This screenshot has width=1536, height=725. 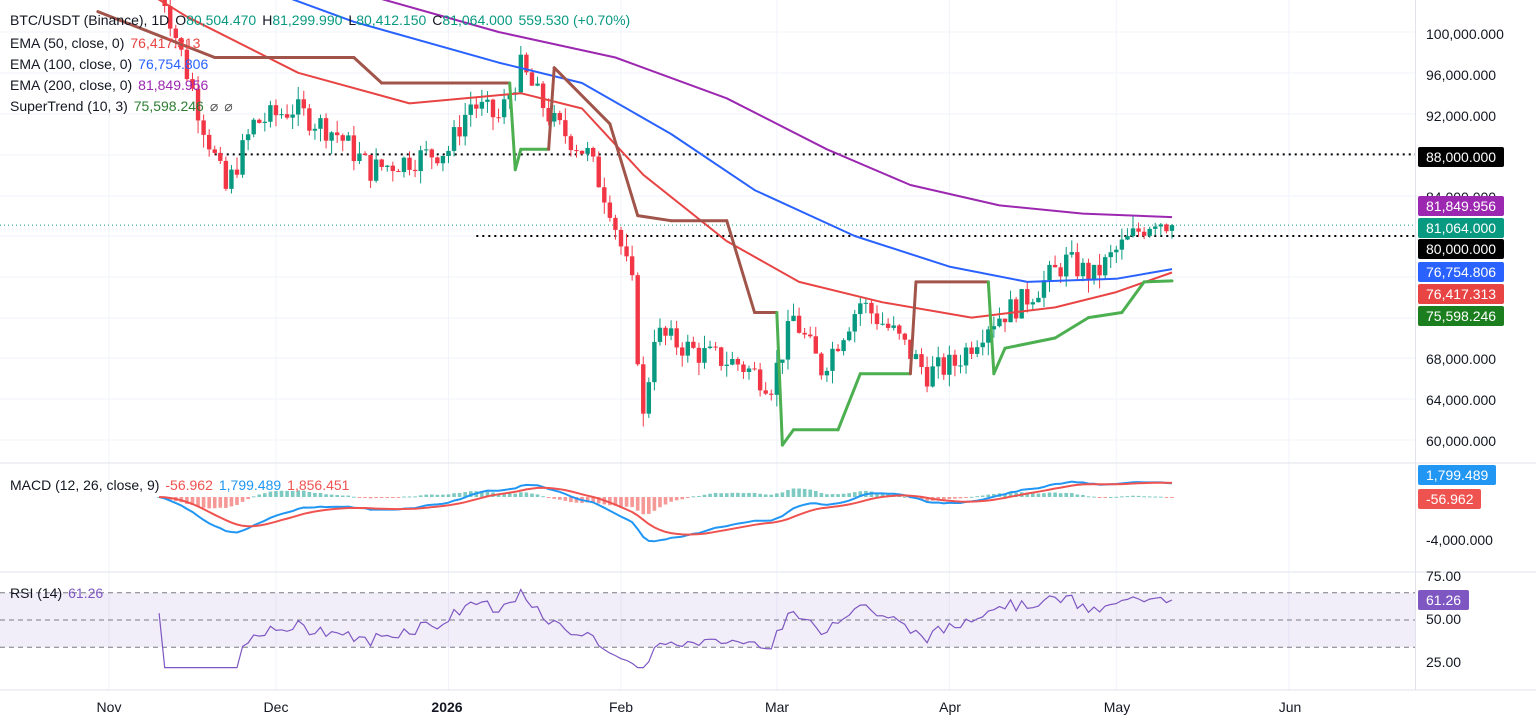 I want to click on price-tag-last: 81,064.000, so click(x=1461, y=228).